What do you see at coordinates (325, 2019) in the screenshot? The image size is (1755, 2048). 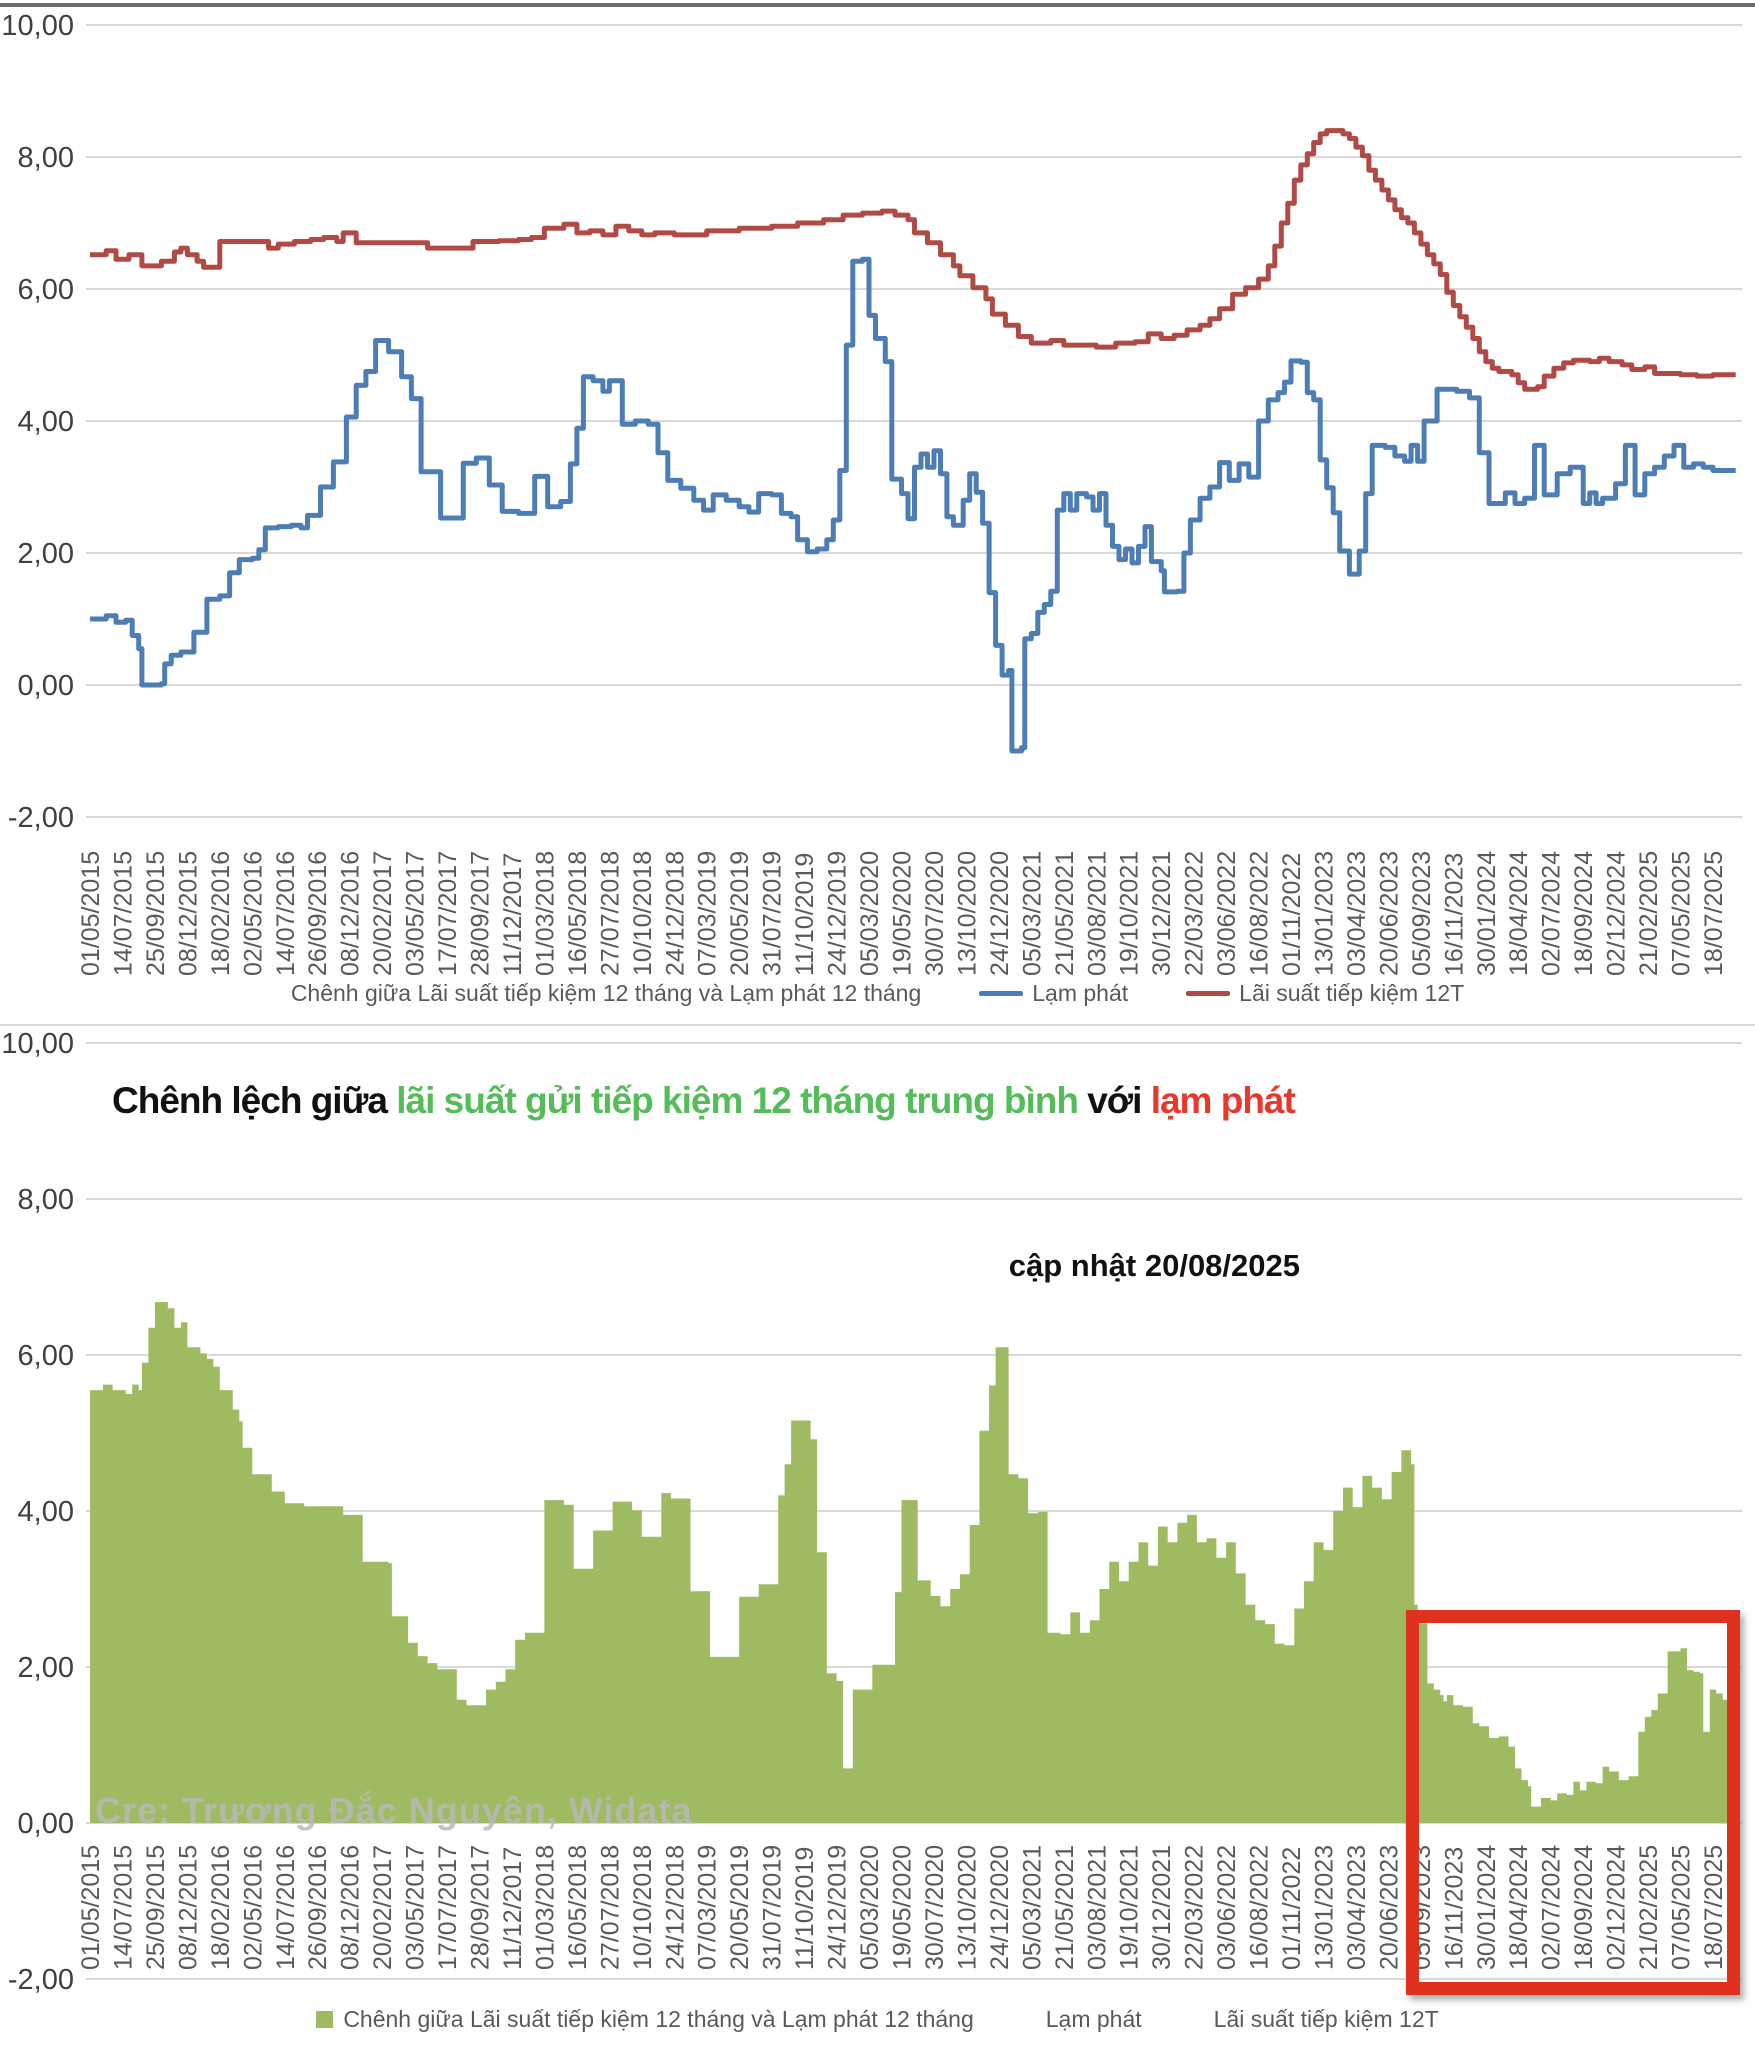 I see `spread-area-marker-icon` at bounding box center [325, 2019].